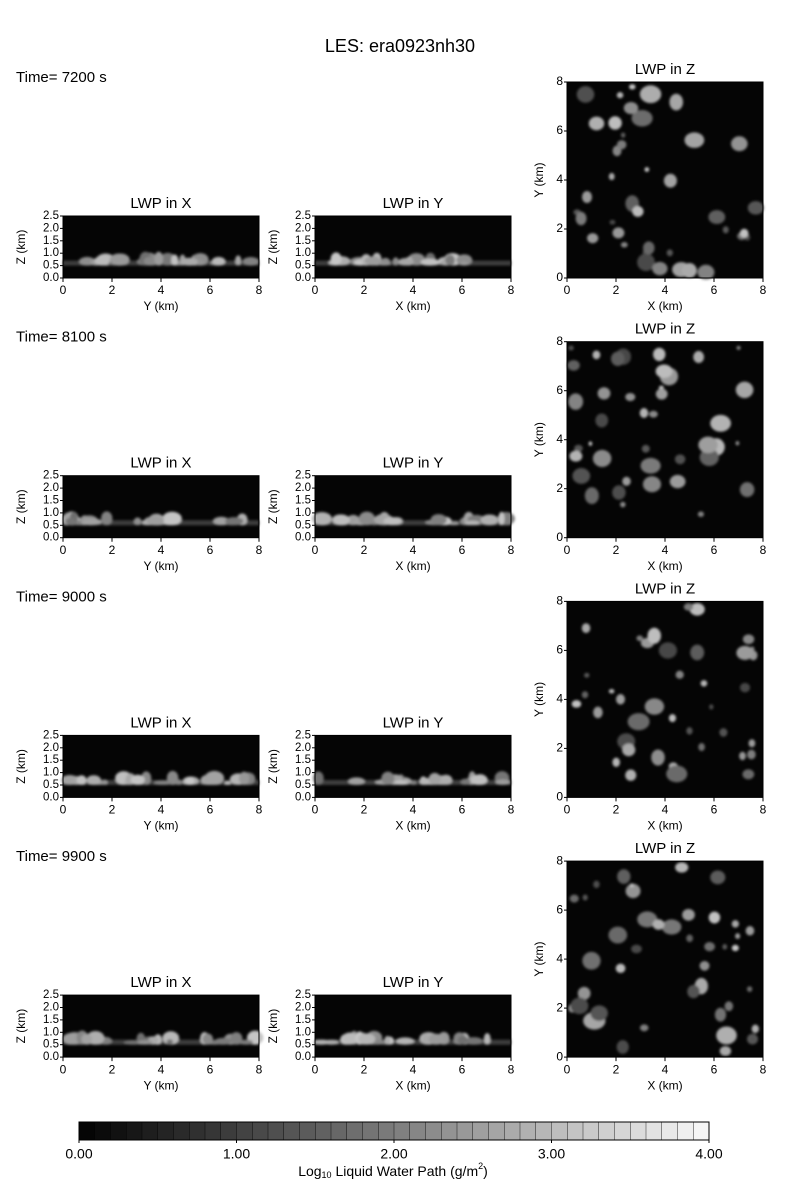  What do you see at coordinates (393, 1154) in the screenshot?
I see `colorbar-tick-label: 2.00` at bounding box center [393, 1154].